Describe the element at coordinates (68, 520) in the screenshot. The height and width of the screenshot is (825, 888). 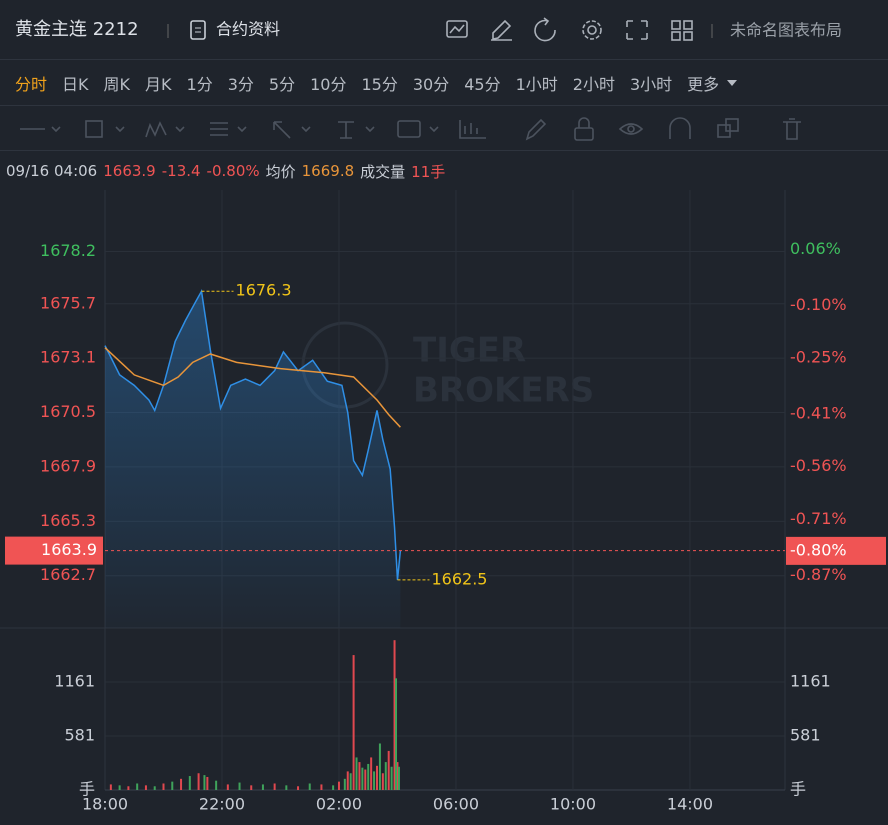
I see `y-tick-label: 1665.3` at that location.